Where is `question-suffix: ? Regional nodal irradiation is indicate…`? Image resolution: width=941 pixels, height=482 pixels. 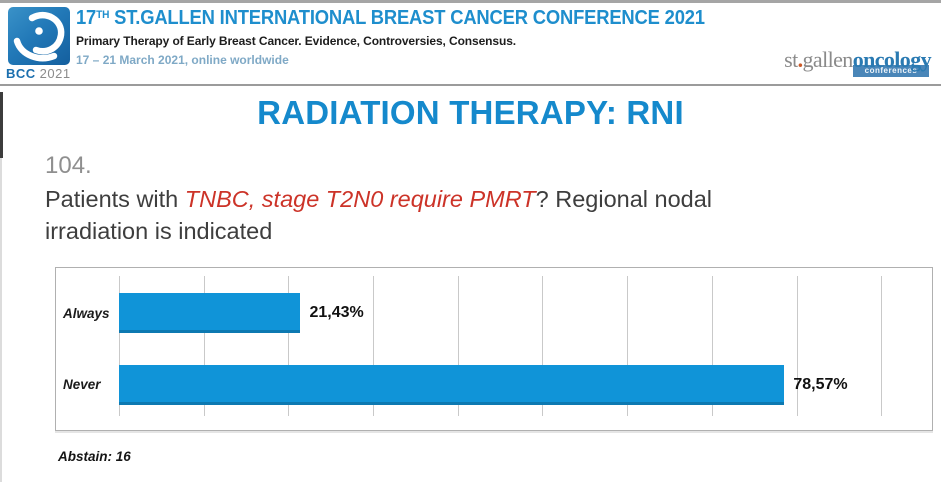 question-suffix: ? Regional nodal irradiation is indicate… is located at coordinates (379, 215).